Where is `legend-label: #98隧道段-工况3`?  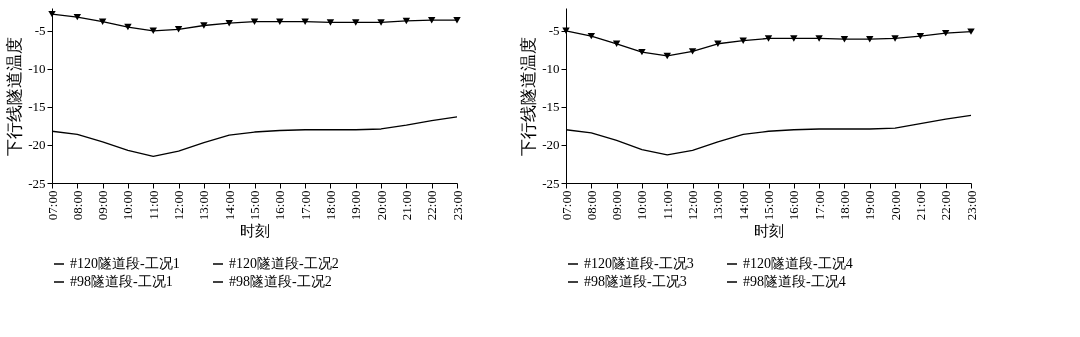 legend-label: #98隧道段-工况3 is located at coordinates (635, 281).